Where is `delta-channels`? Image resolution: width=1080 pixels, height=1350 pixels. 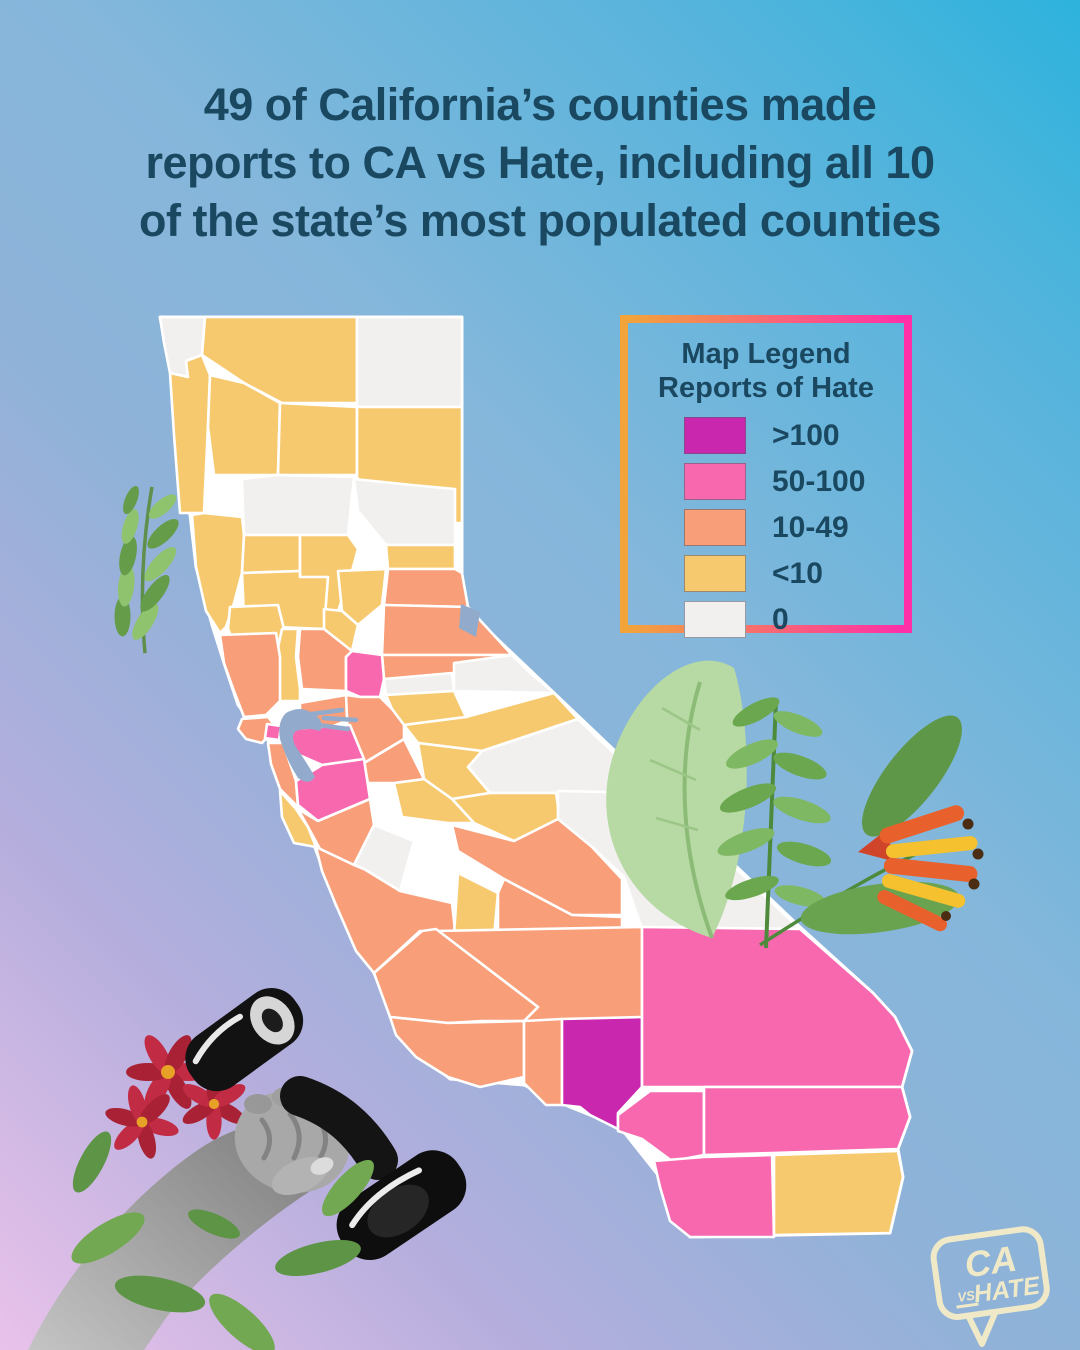 delta-channels is located at coordinates (334, 719).